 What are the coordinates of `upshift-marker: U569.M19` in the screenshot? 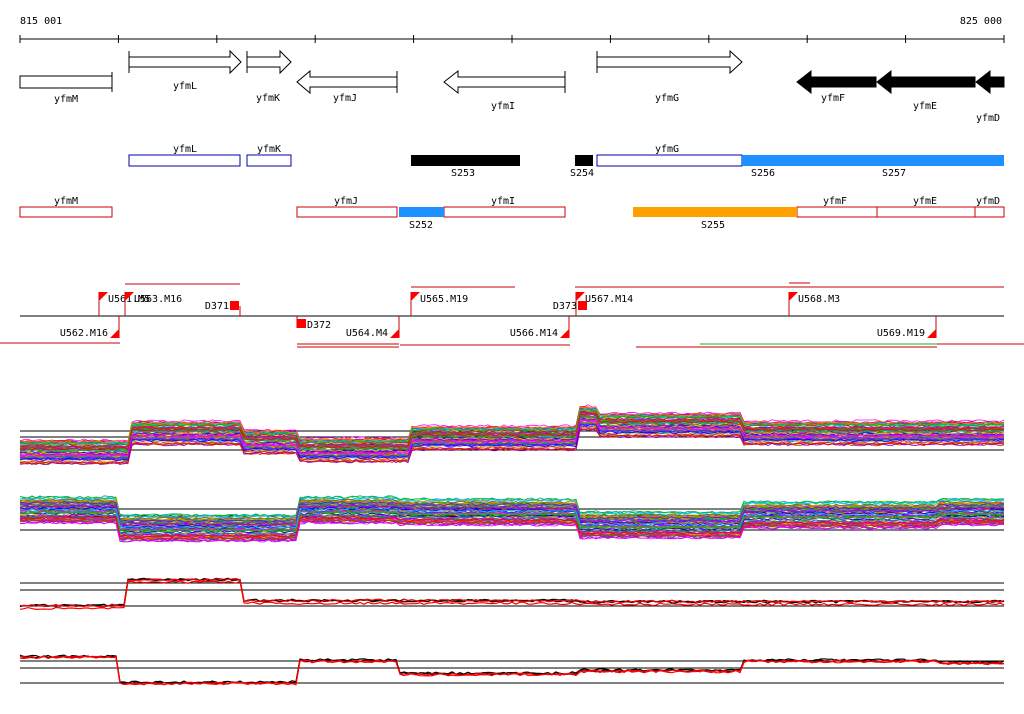 It's located at (907, 327).